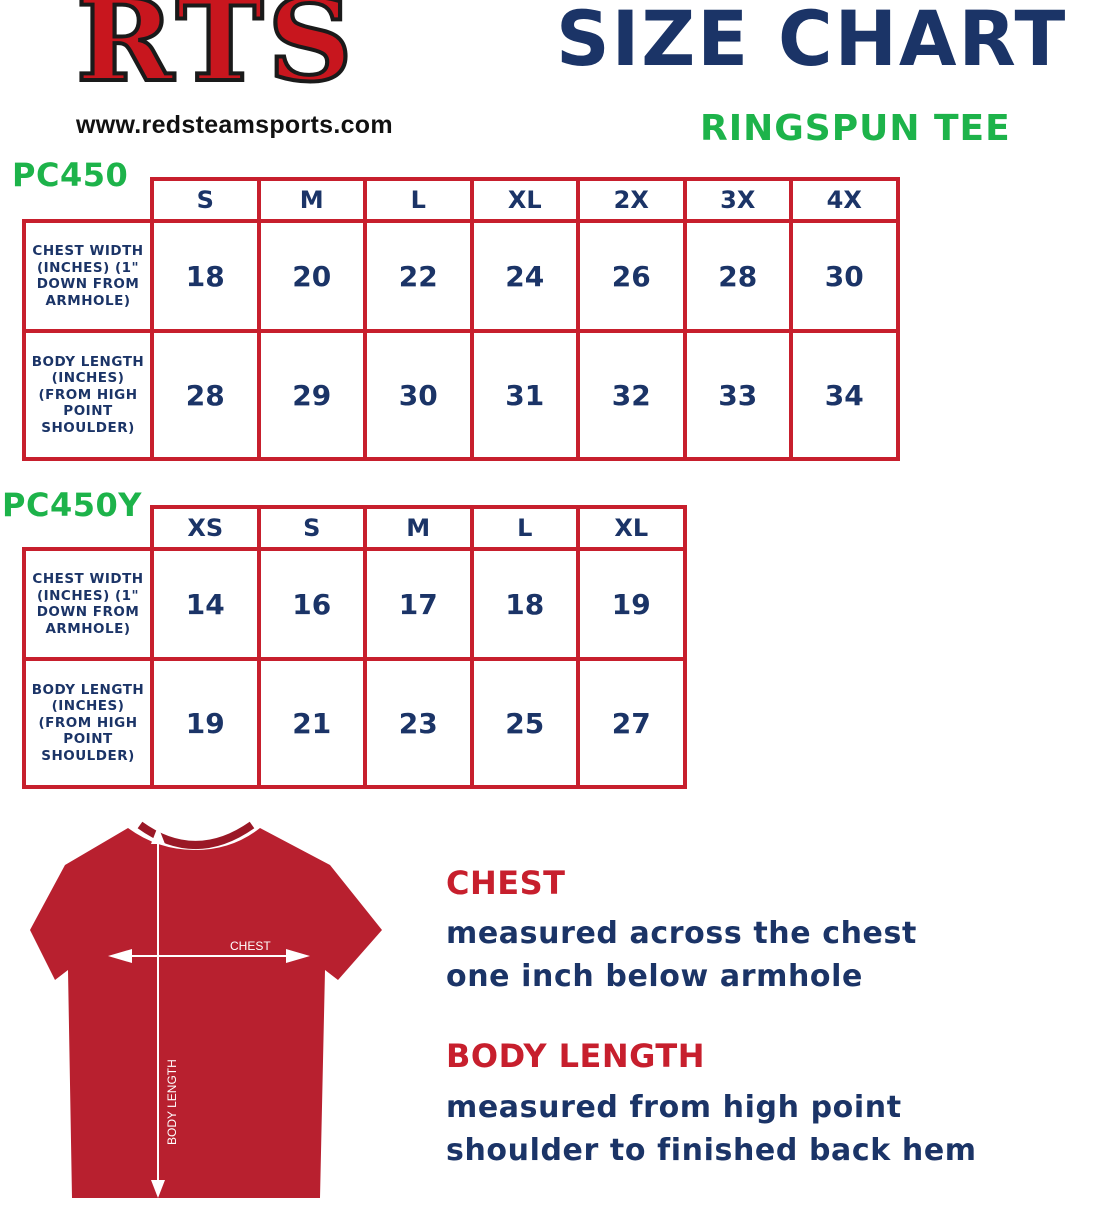 This screenshot has height=1207, width=1102. Describe the element at coordinates (631, 395) in the screenshot. I see `measurement-cell: 32` at that location.